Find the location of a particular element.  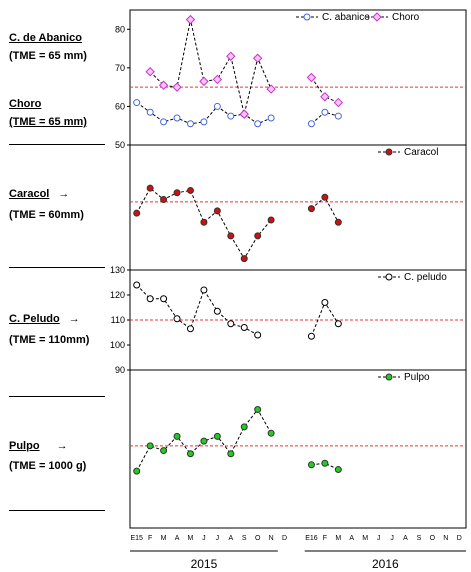

y-tick-label: 80 is located at coordinates (120, 29).